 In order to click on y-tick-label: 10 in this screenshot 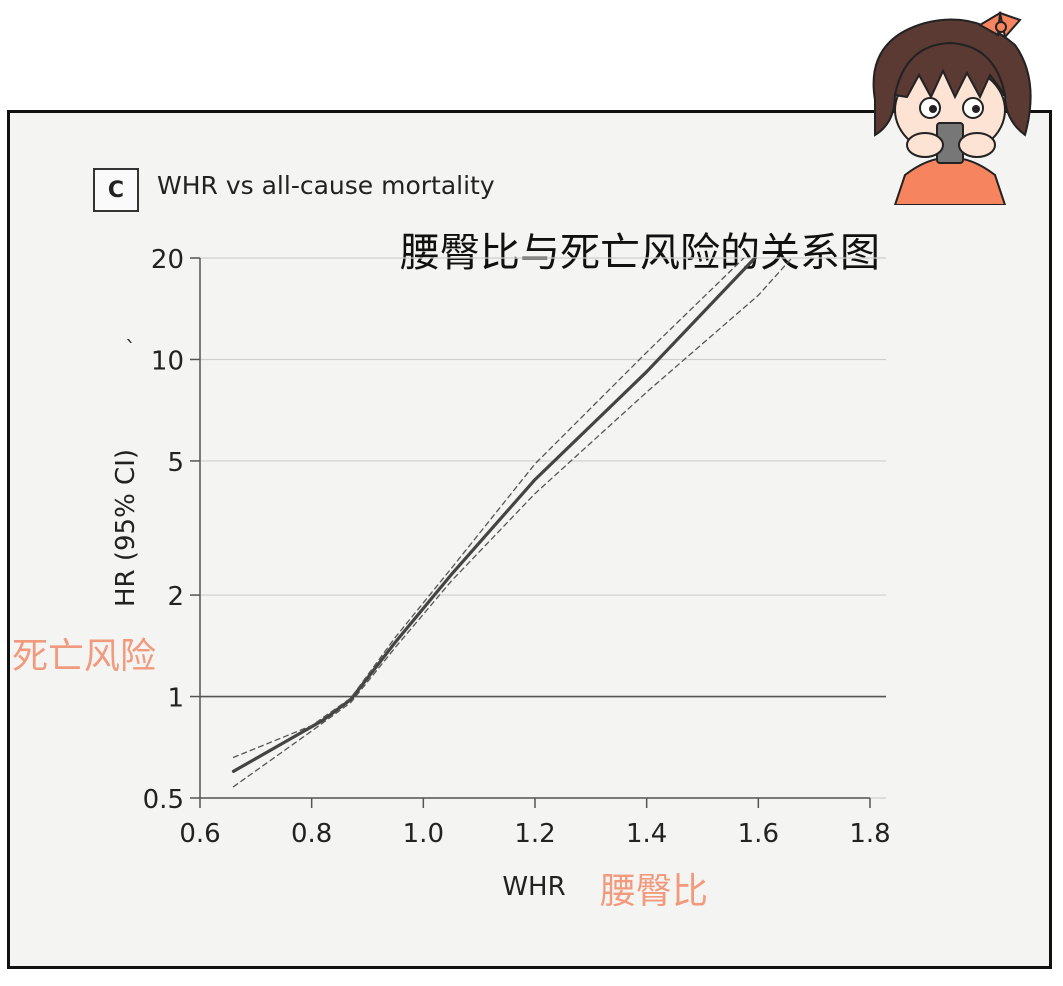, I will do `click(167, 361)`.